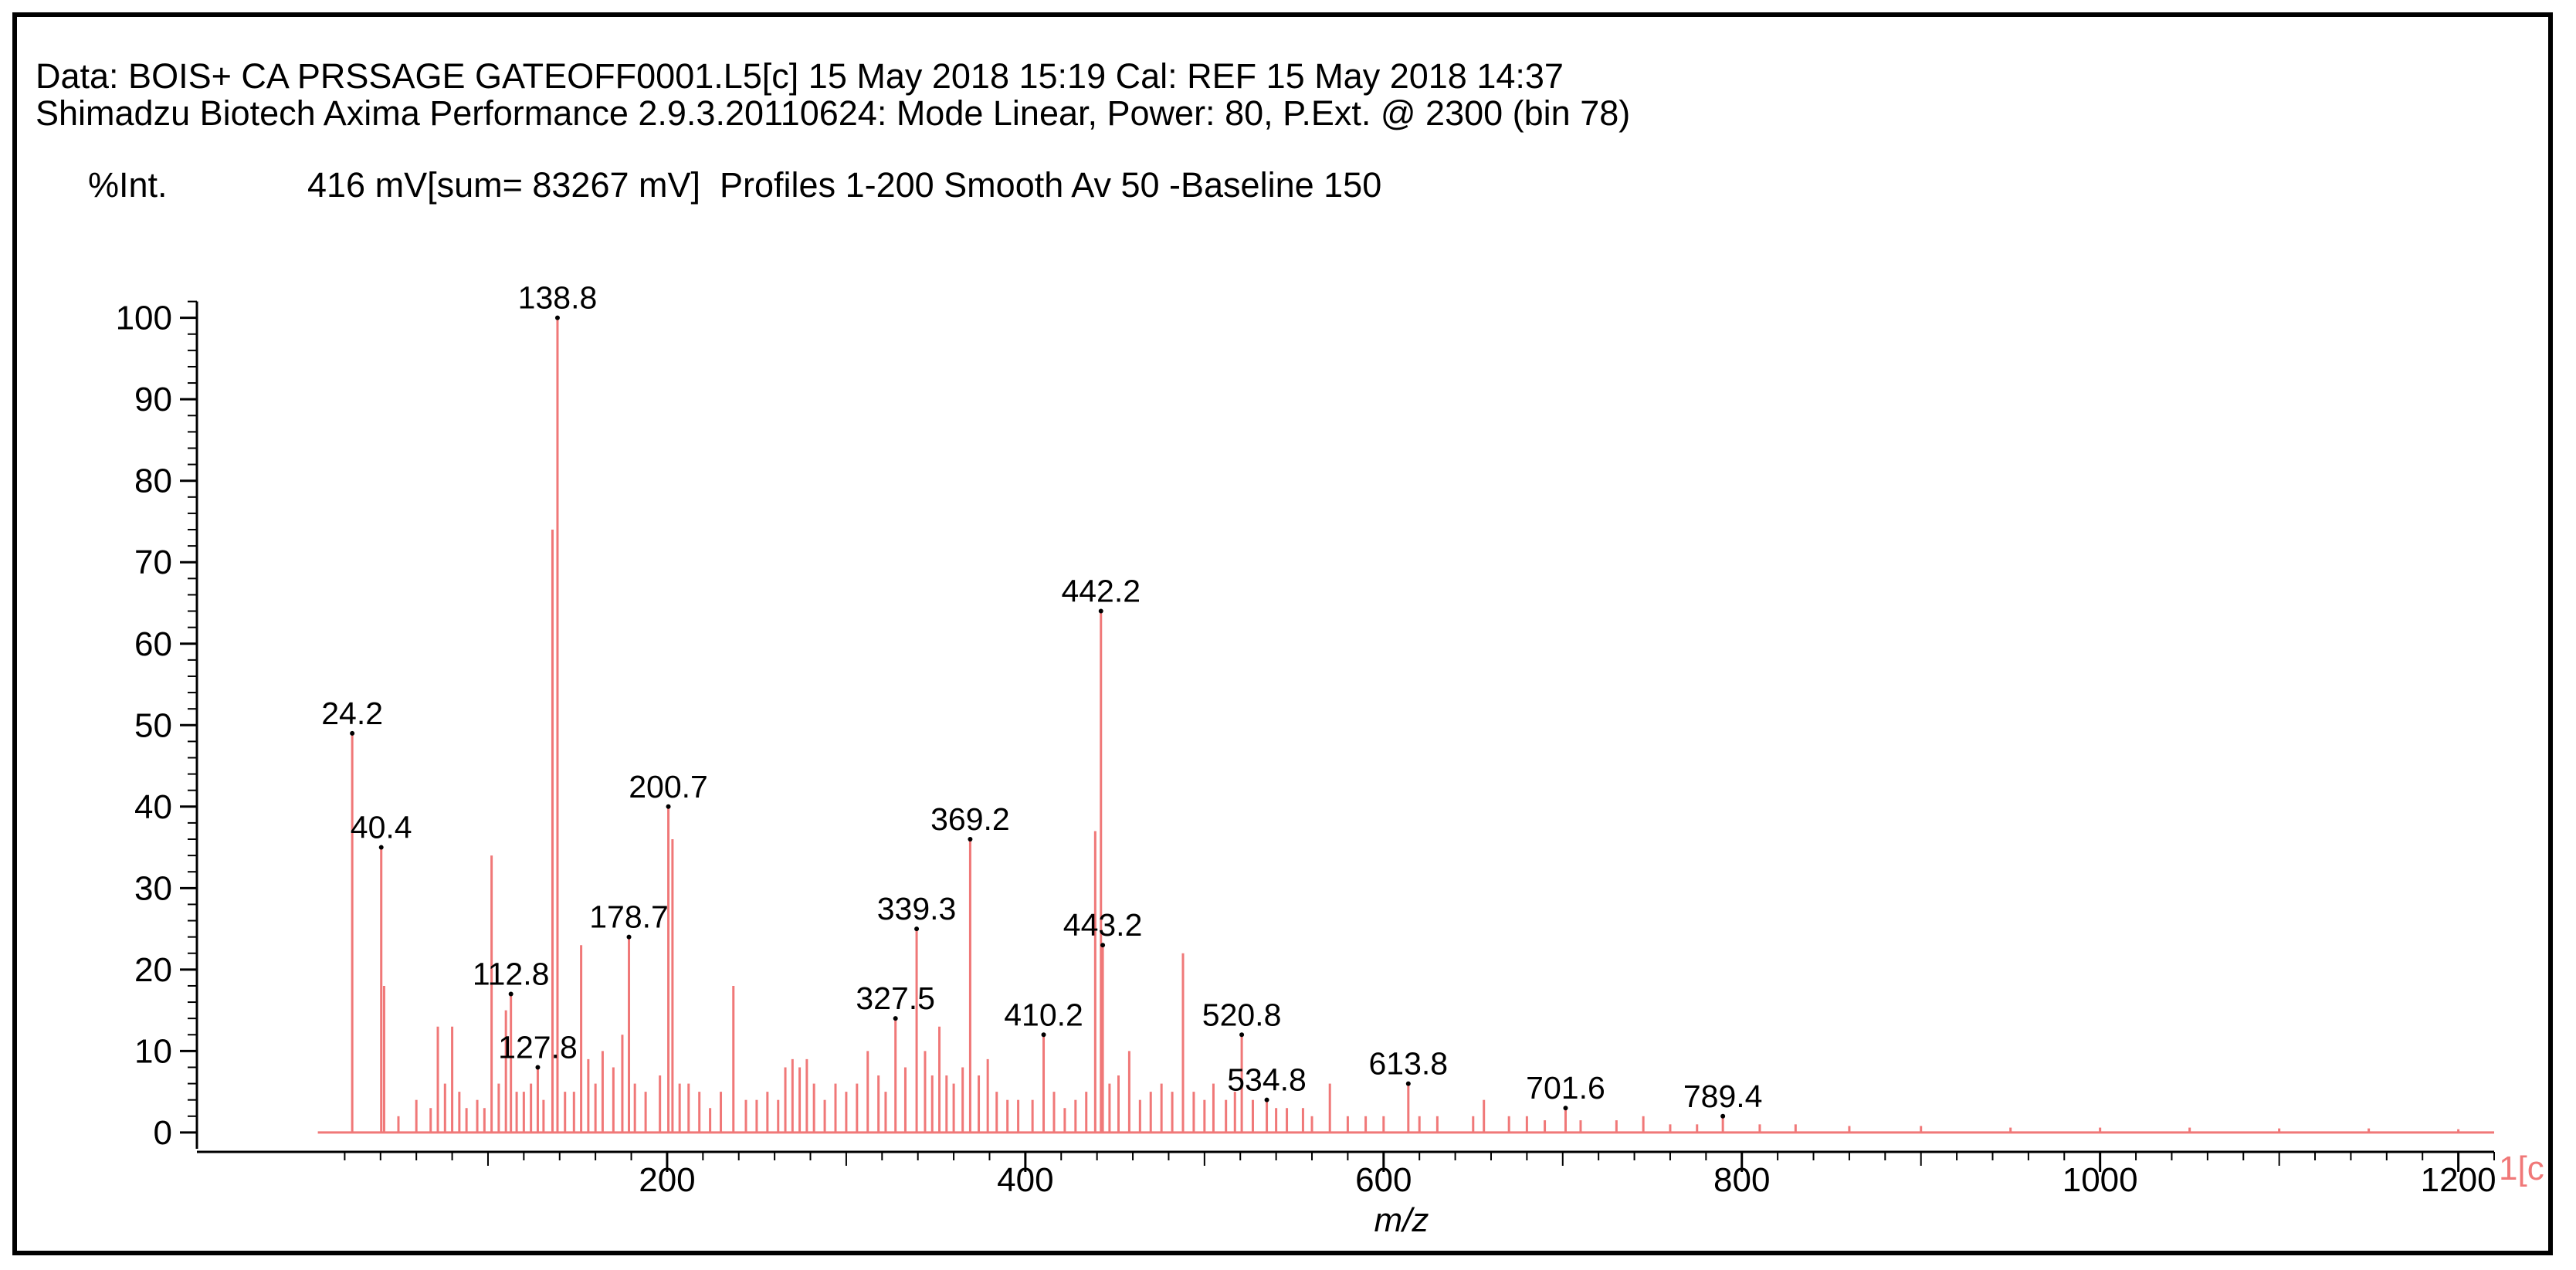  Describe the element at coordinates (153, 888) in the screenshot. I see `y-tick-label: 30` at that location.